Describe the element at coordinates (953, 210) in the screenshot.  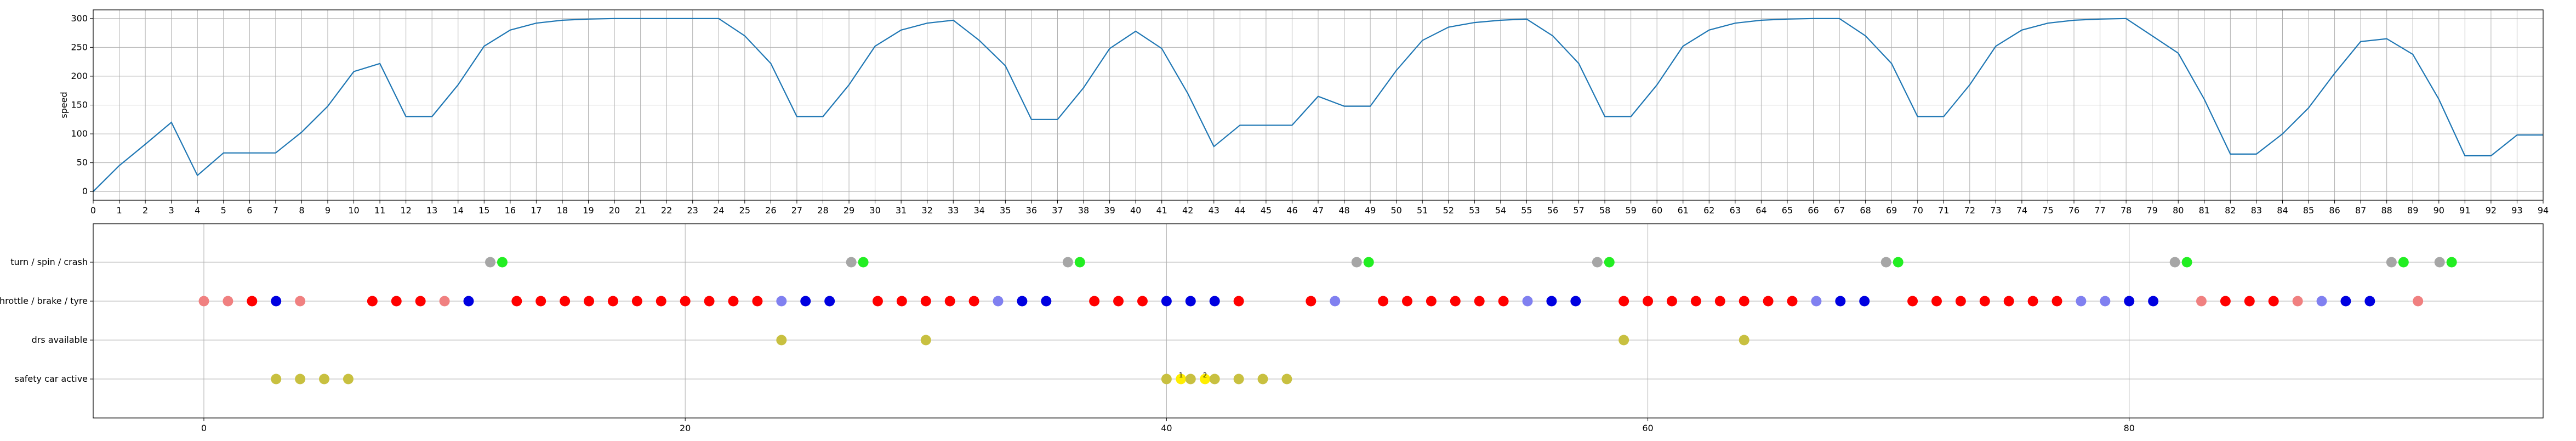
I see `speed-x-tick-label: 33` at that location.